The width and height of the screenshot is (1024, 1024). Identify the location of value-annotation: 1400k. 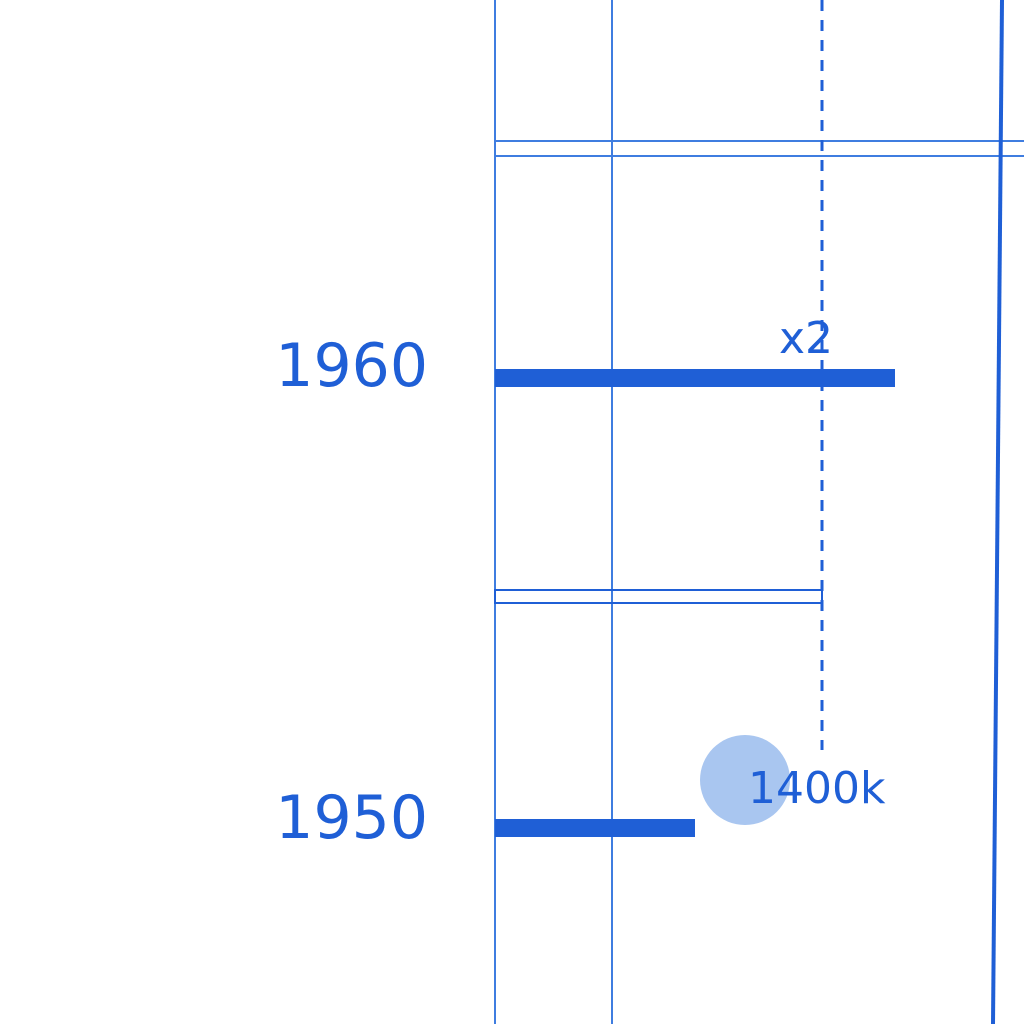
(817, 788).